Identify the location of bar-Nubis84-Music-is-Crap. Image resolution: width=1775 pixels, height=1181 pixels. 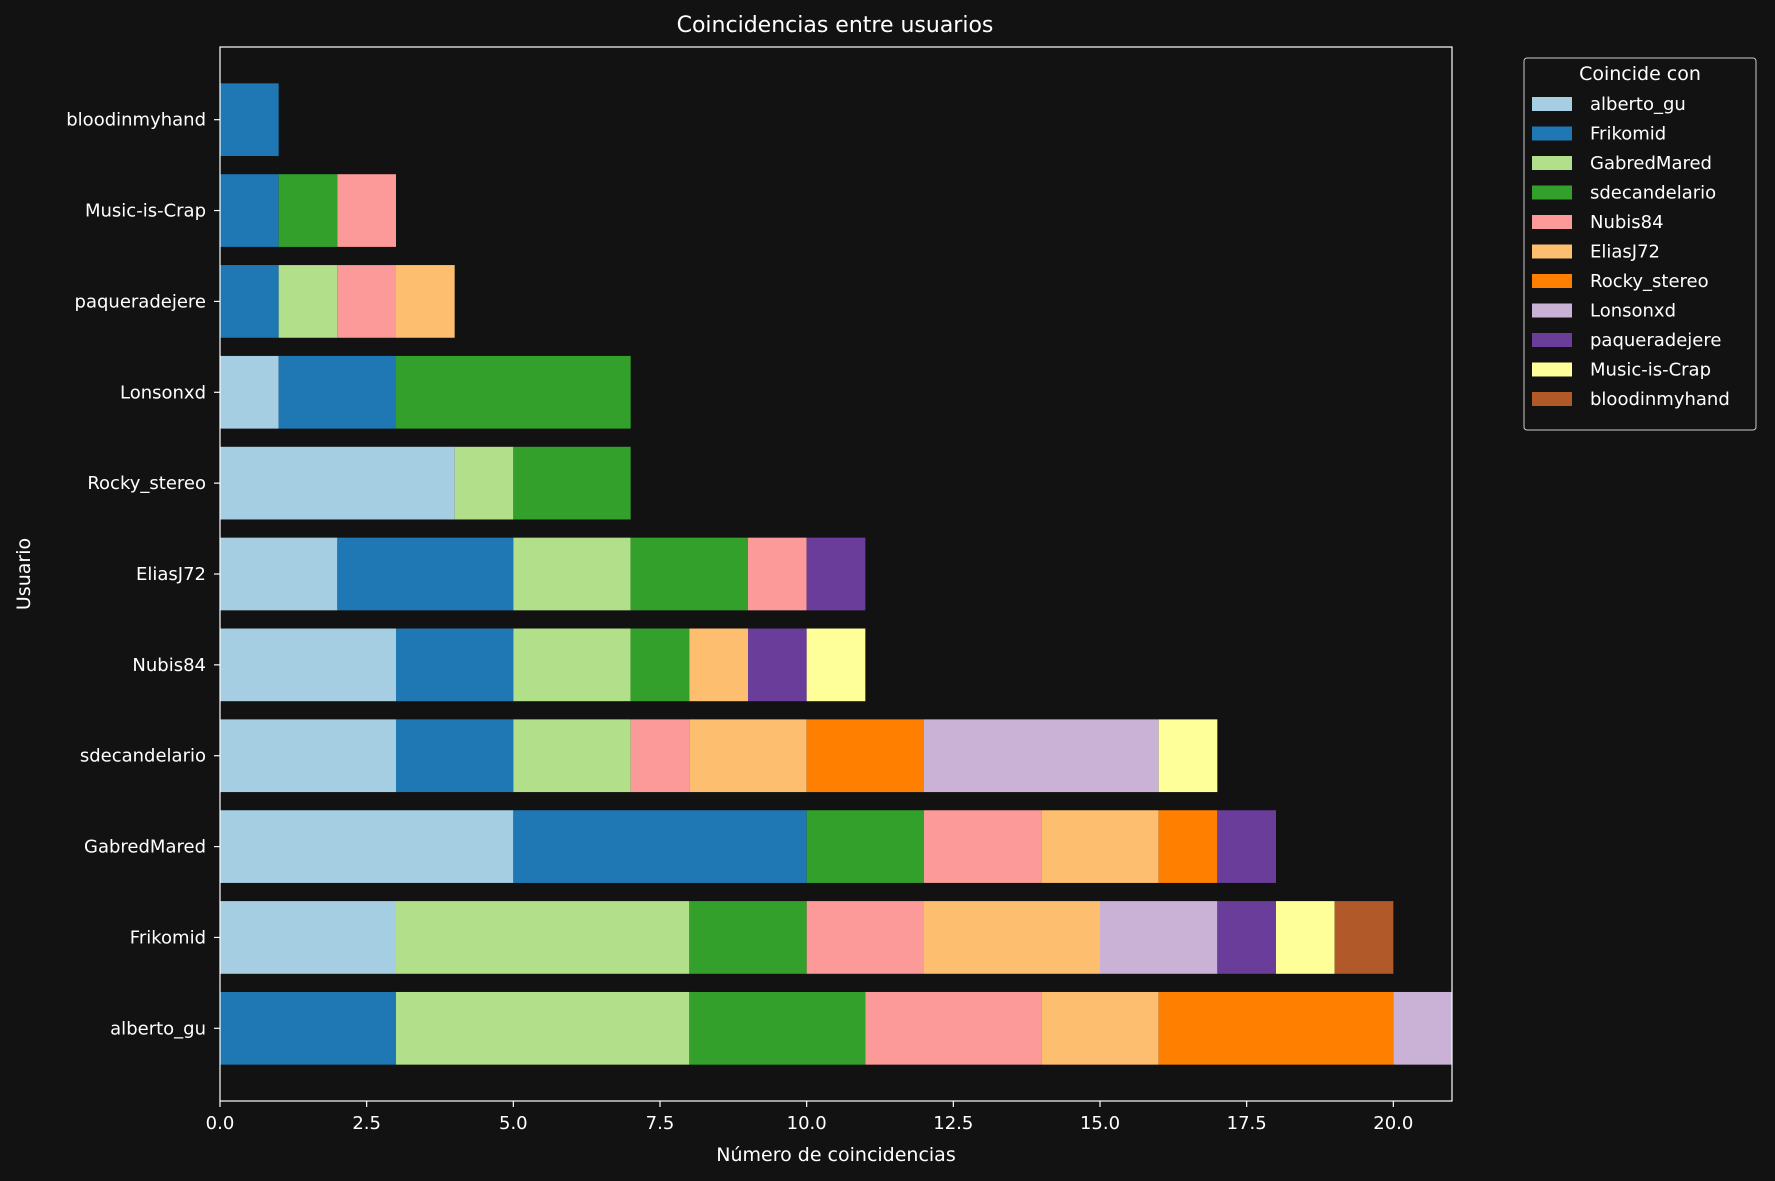
(836, 665).